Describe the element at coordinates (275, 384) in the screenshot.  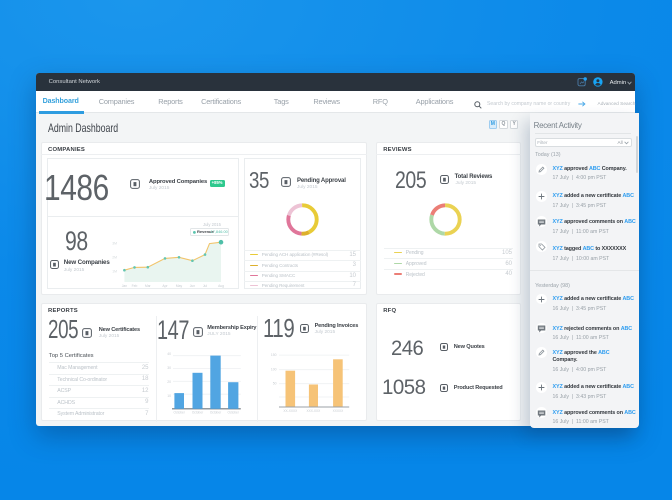
I see `svg-text: 50` at that location.